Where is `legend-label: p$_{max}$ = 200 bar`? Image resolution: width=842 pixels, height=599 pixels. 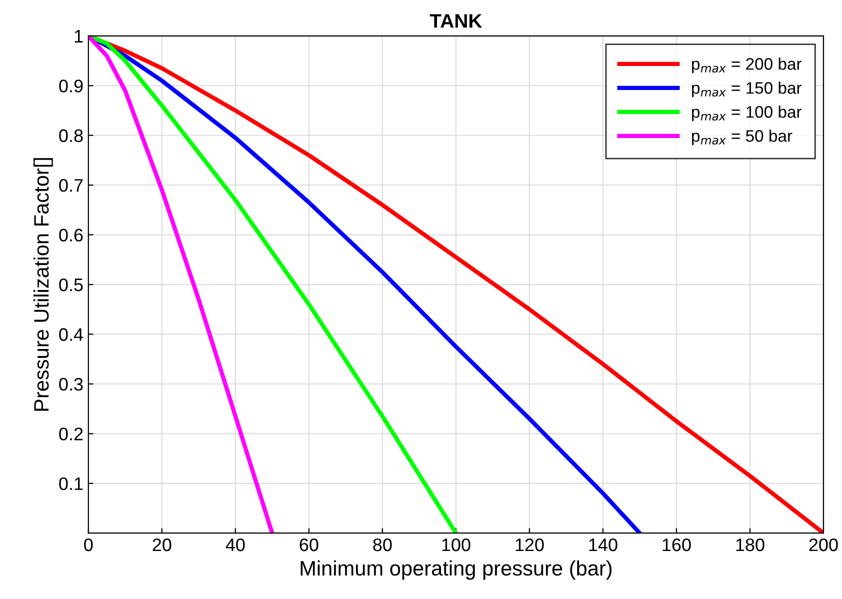 legend-label: p$_{max}$ = 200 bar is located at coordinates (747, 66).